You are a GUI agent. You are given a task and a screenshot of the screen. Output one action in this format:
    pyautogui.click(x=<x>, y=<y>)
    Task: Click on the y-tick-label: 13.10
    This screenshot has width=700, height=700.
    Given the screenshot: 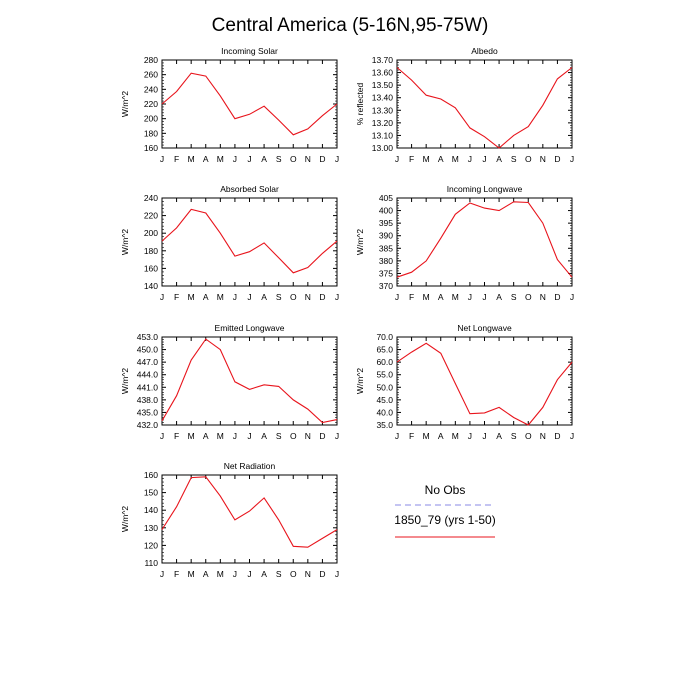 What is the action you would take?
    pyautogui.click(x=383, y=135)
    